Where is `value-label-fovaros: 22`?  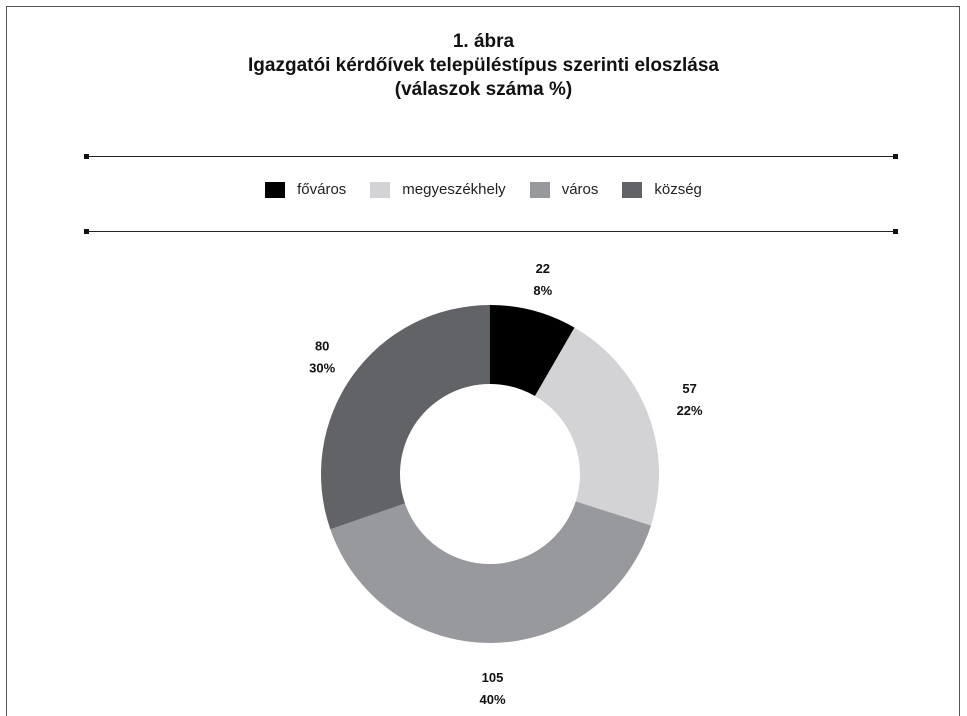
value-label-fovaros: 22 is located at coordinates (543, 268).